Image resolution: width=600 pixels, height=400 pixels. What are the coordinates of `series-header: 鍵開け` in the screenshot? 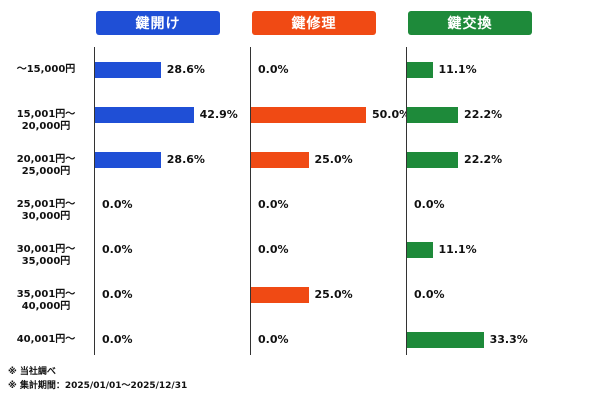 It's located at (158, 23).